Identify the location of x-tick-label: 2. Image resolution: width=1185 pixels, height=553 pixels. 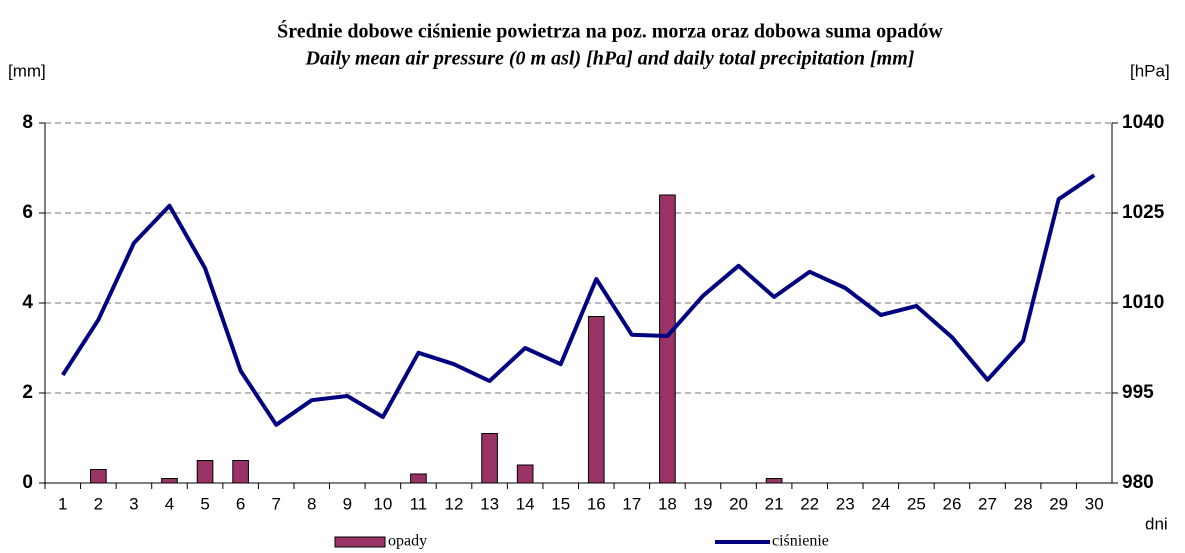
(98, 503).